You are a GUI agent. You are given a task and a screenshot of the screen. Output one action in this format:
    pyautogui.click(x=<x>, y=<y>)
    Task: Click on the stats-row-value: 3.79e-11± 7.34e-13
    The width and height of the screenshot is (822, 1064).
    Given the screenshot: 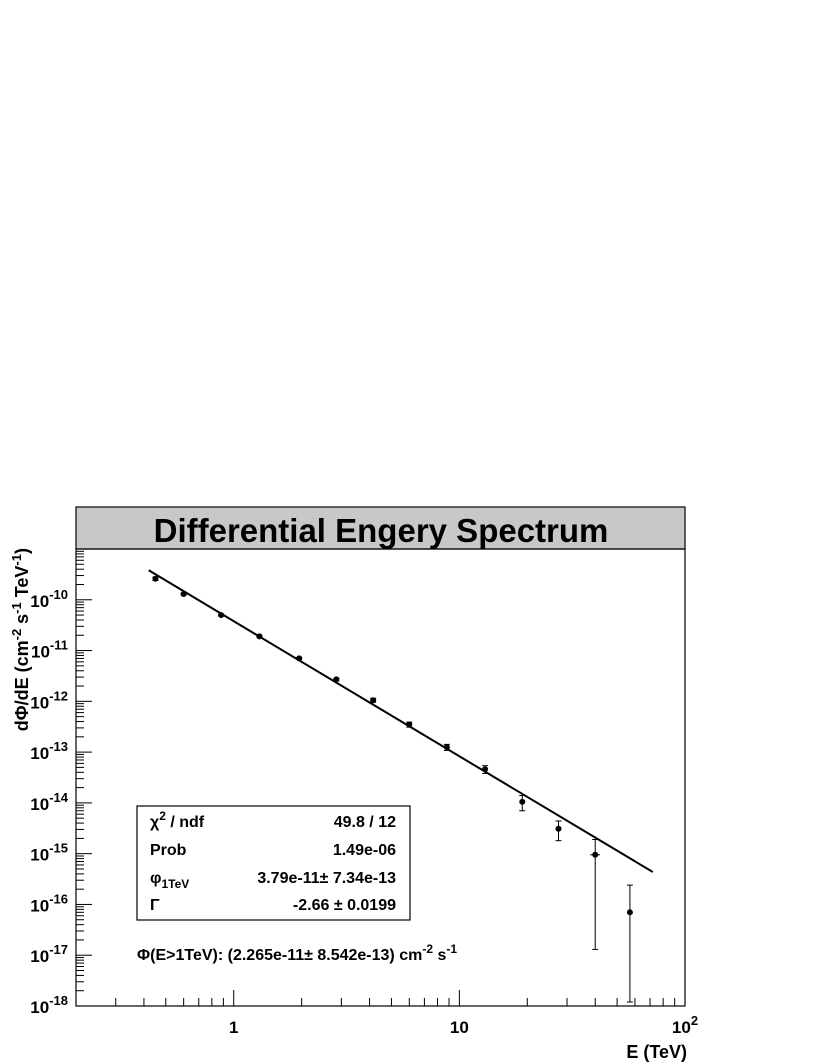 What is the action you would take?
    pyautogui.click(x=326, y=878)
    